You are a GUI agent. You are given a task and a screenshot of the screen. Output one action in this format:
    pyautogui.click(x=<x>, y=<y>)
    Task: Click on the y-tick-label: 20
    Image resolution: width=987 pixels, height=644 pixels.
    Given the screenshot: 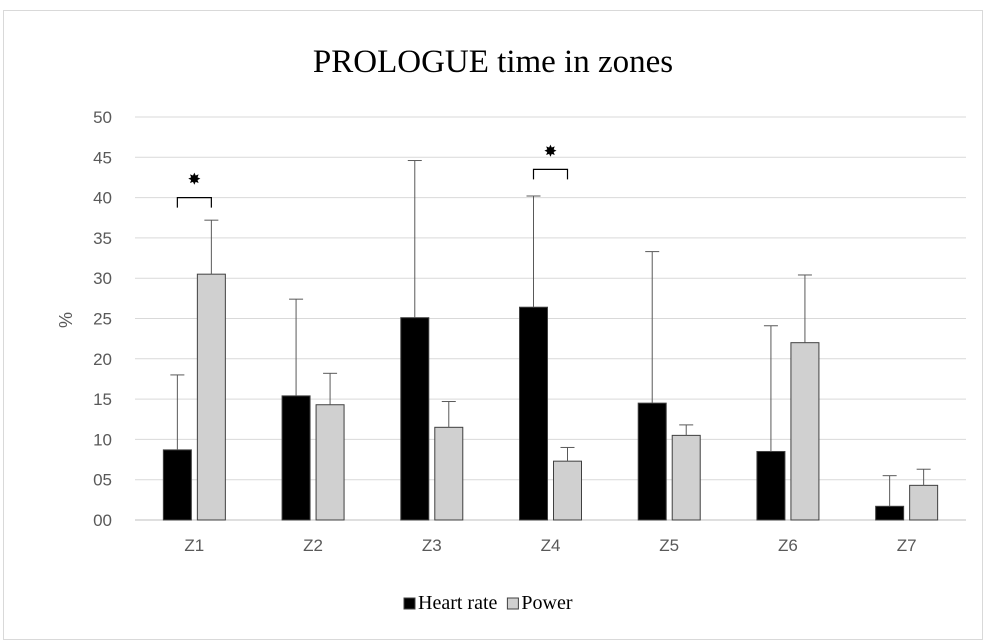 What is the action you would take?
    pyautogui.click(x=102, y=359)
    